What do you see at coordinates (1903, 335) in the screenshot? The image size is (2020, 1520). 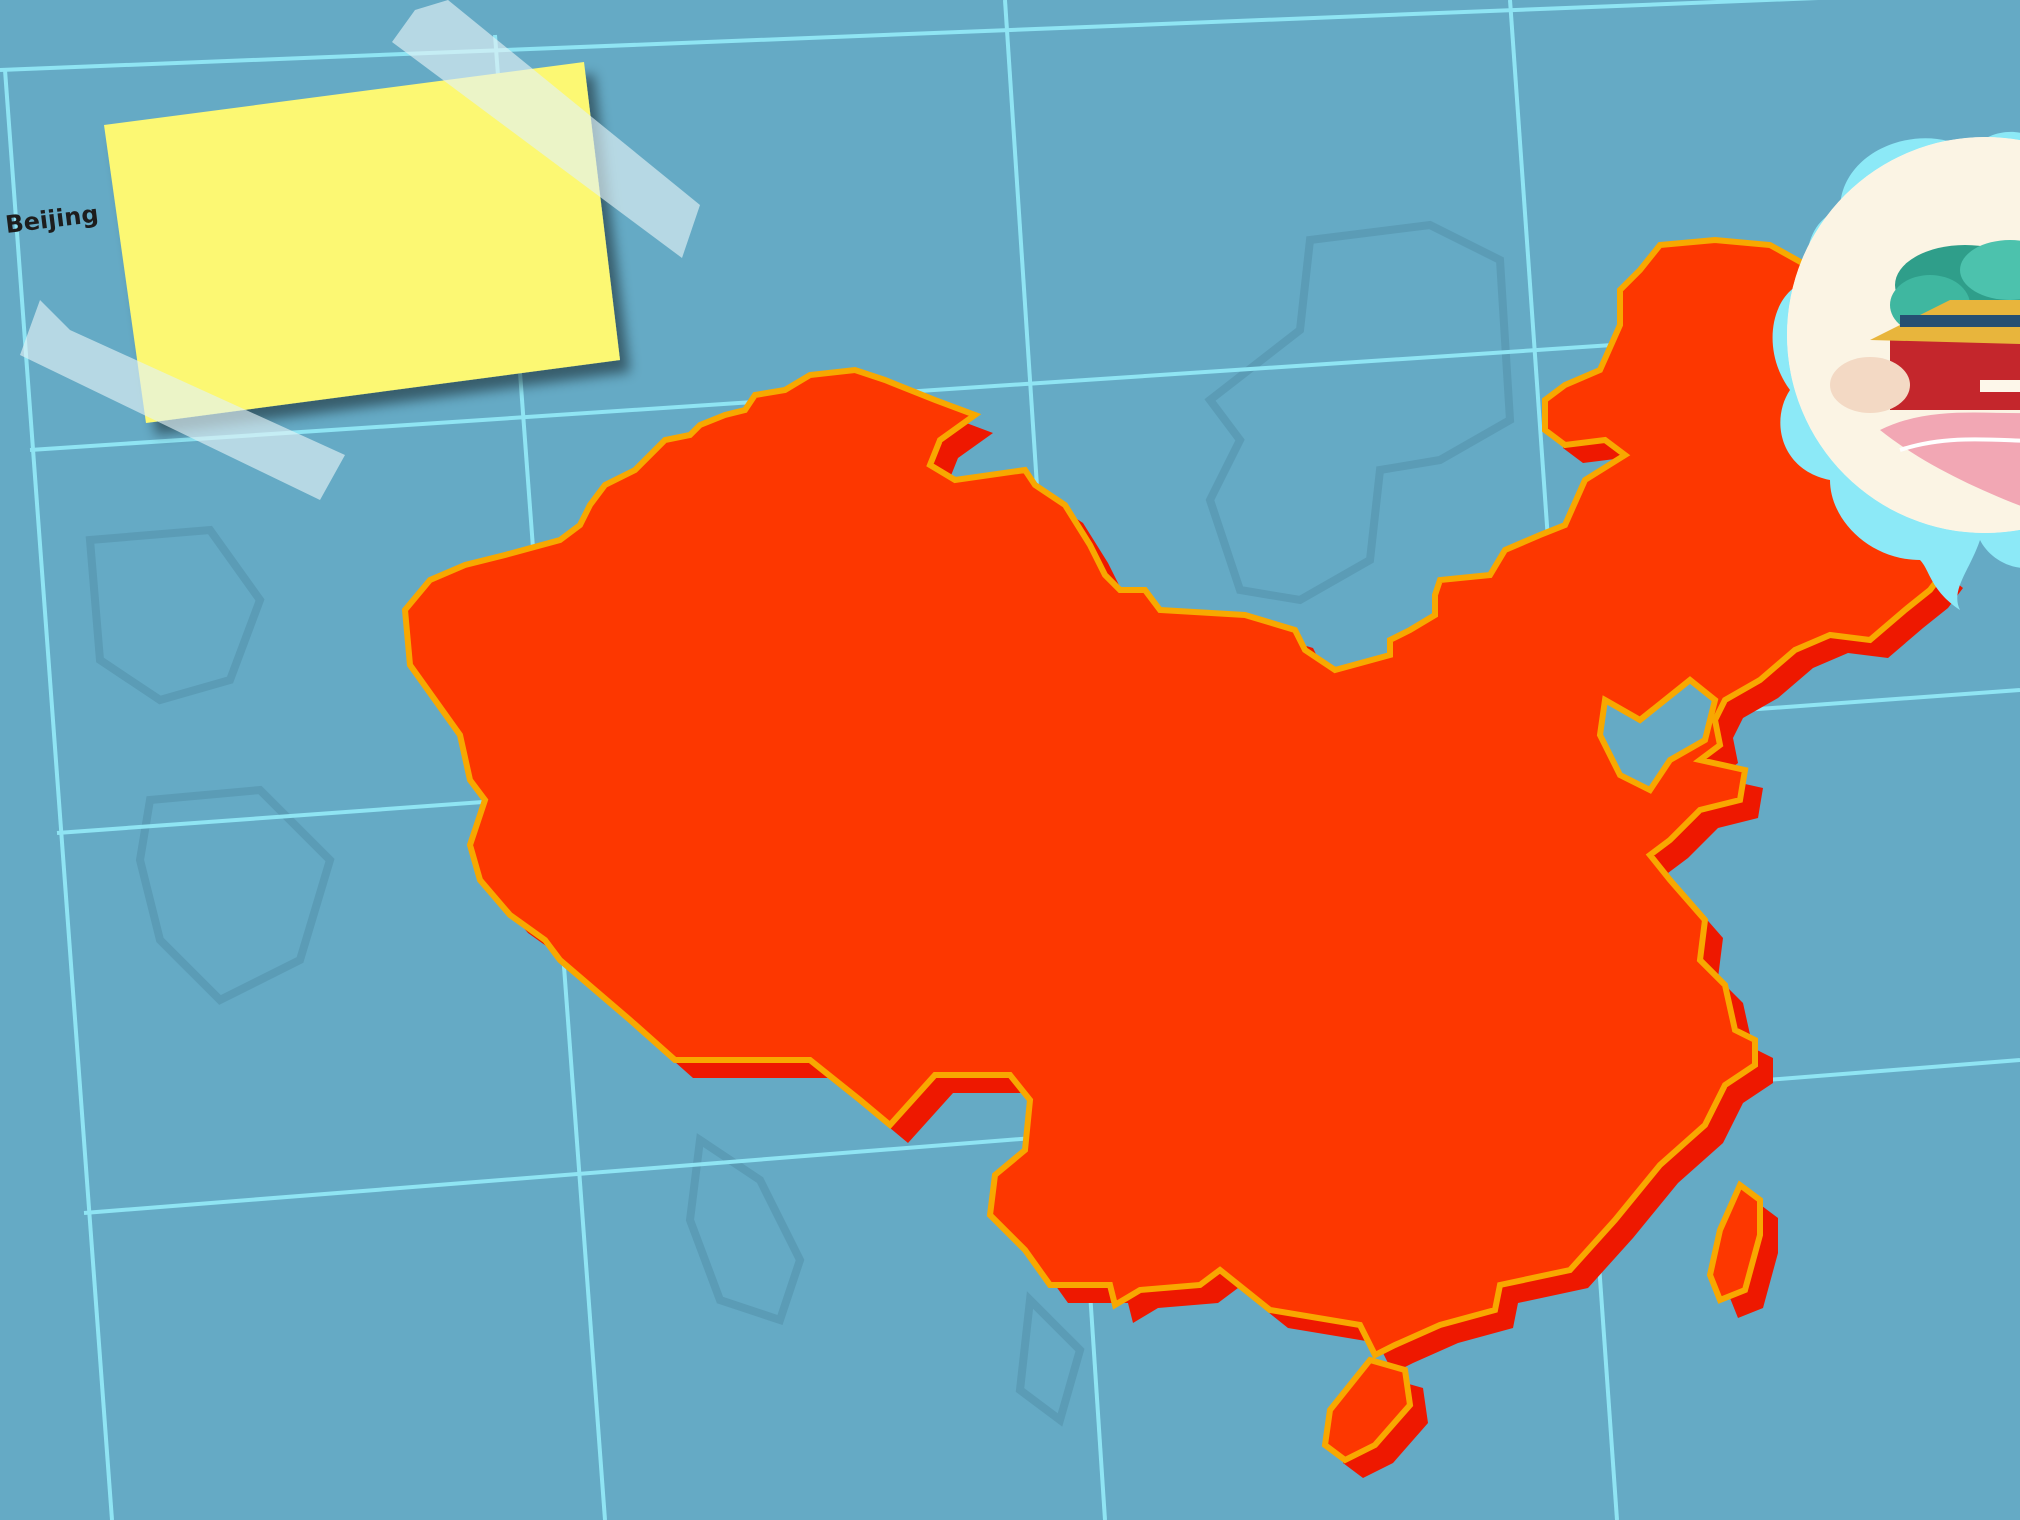 I see `forbidden-city-icon` at bounding box center [1903, 335].